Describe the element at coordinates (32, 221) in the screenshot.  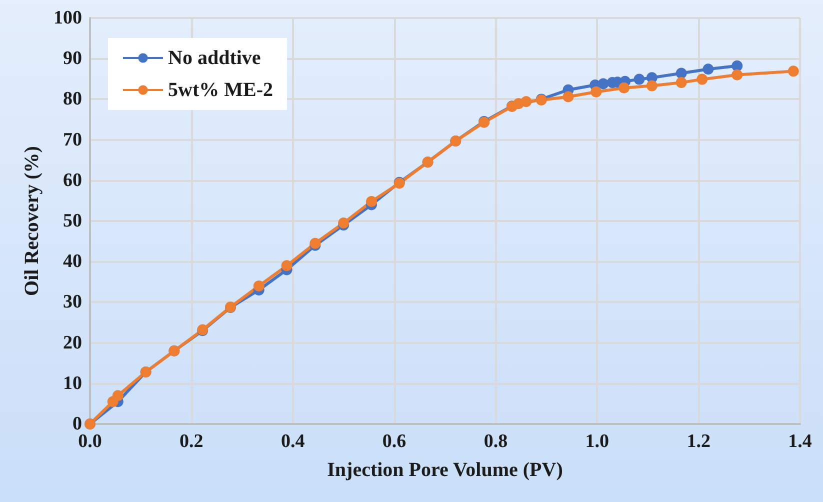
I see `y-axis-title: Oil Recovery (%)` at that location.